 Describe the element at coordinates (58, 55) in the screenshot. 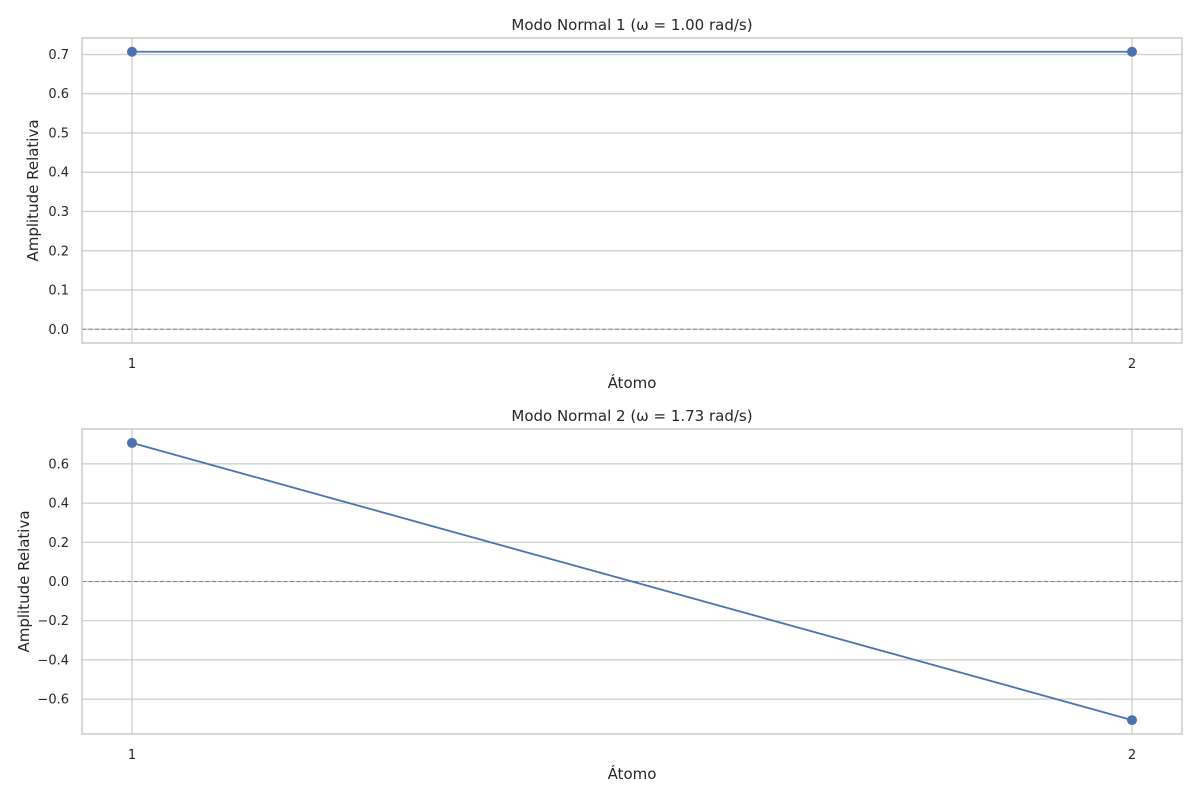

I see `y-tick-label: 0.7` at that location.